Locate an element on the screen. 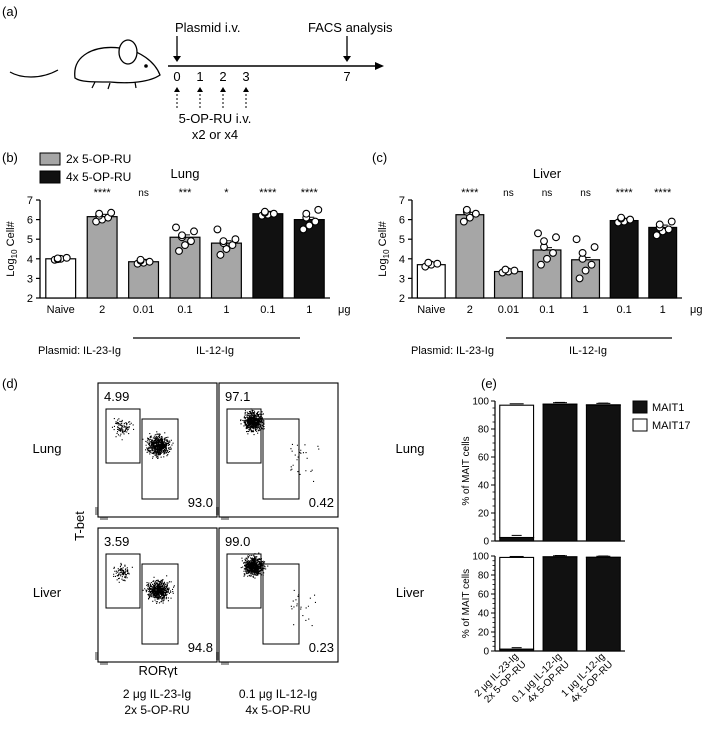 The height and width of the screenshot is (745, 709). y-tick-label: 4 is located at coordinates (402, 260).